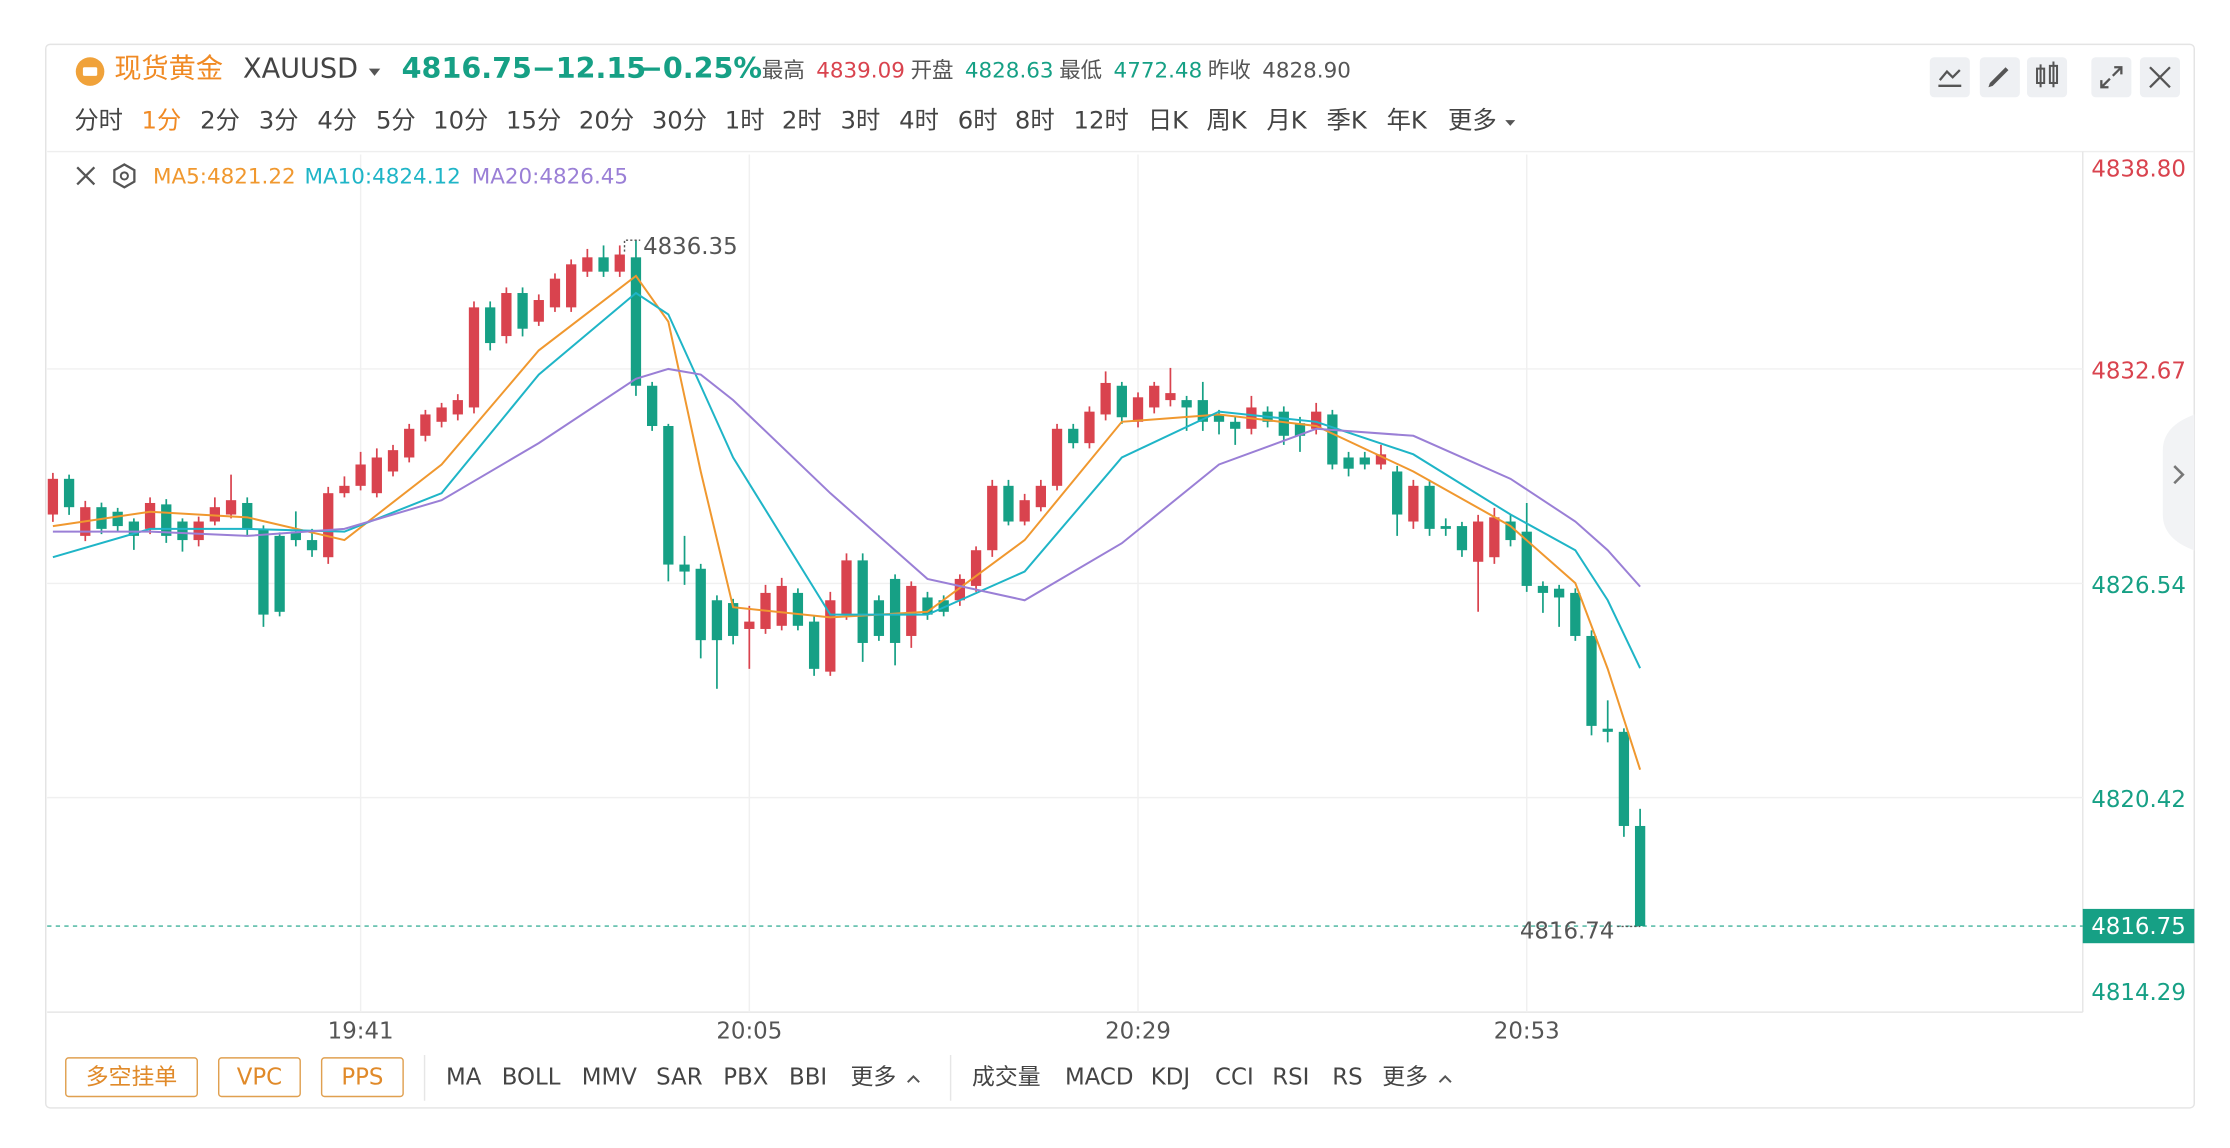 This screenshot has width=2230, height=1148. I want to click on instrument-symbol: XAUUSD, so click(300, 69).